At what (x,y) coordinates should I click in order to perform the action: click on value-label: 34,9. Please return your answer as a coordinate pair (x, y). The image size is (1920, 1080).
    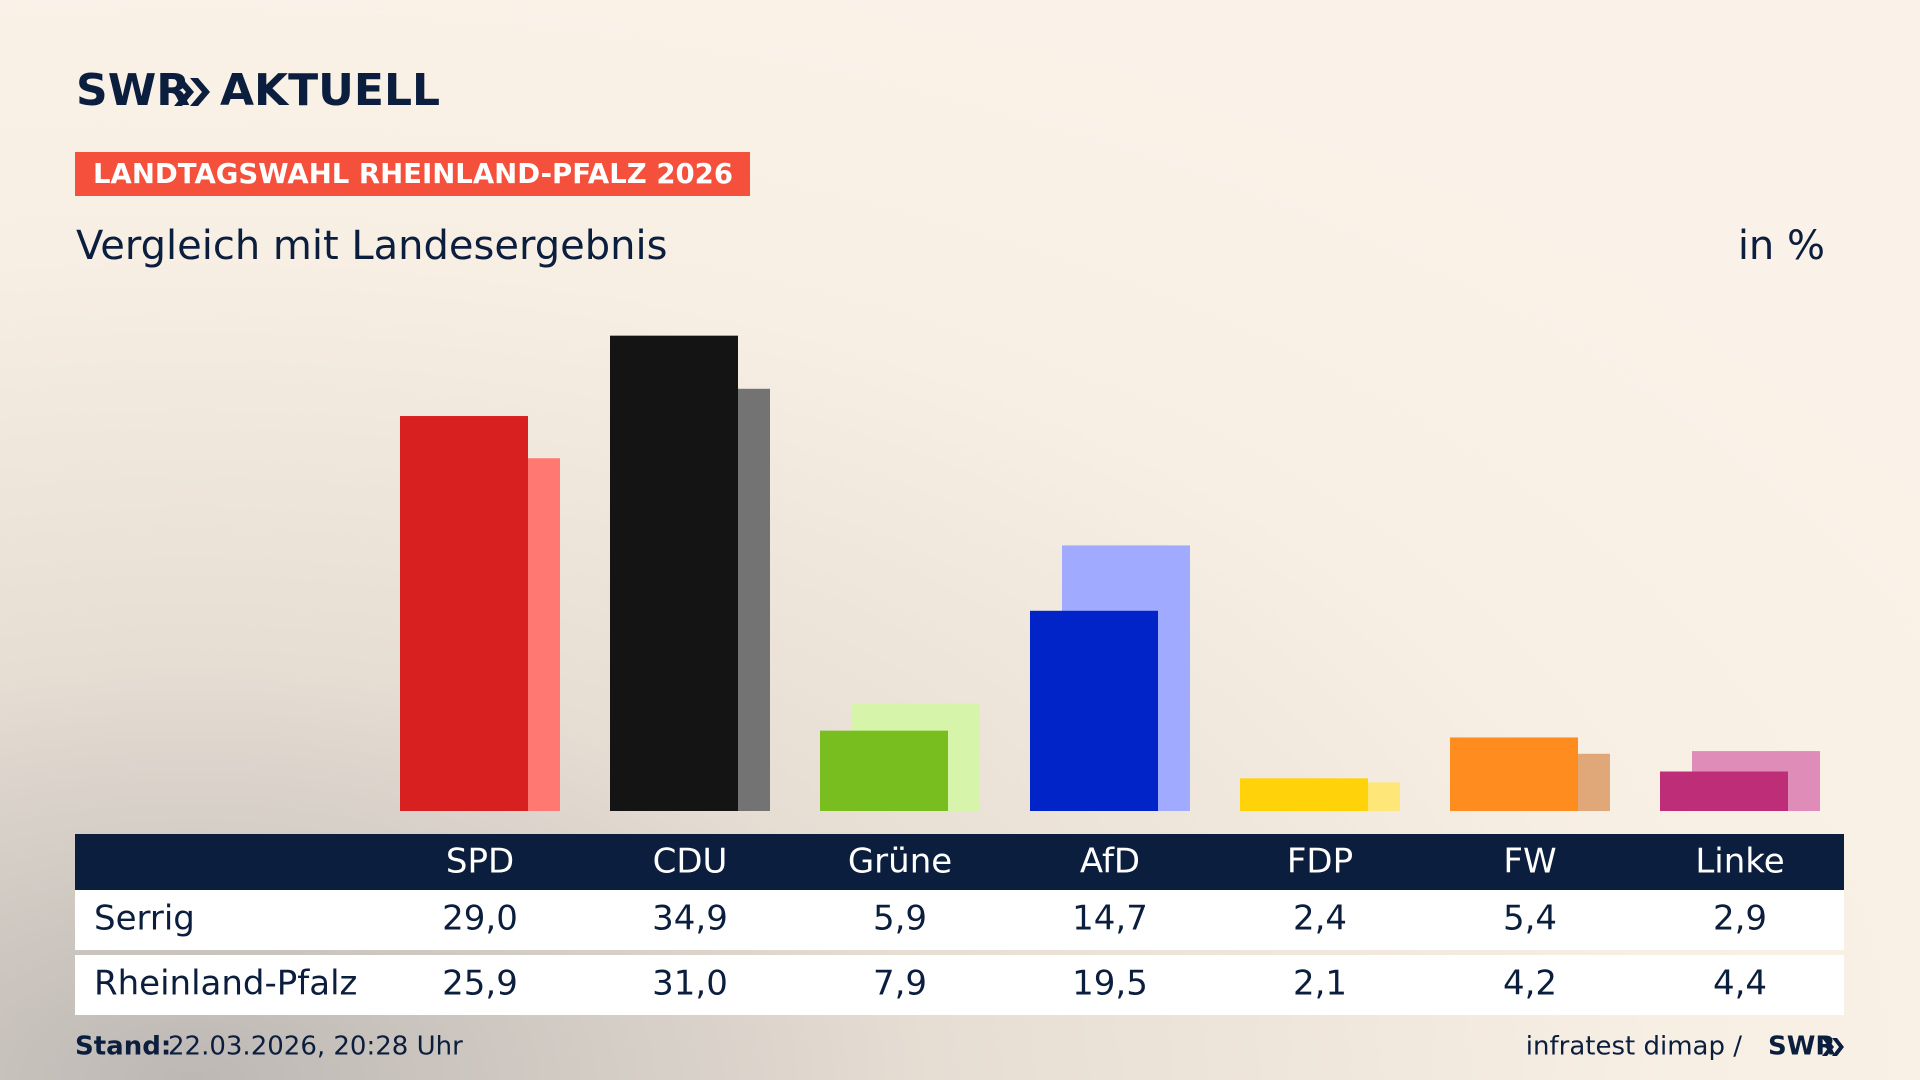
    Looking at the image, I should click on (690, 919).